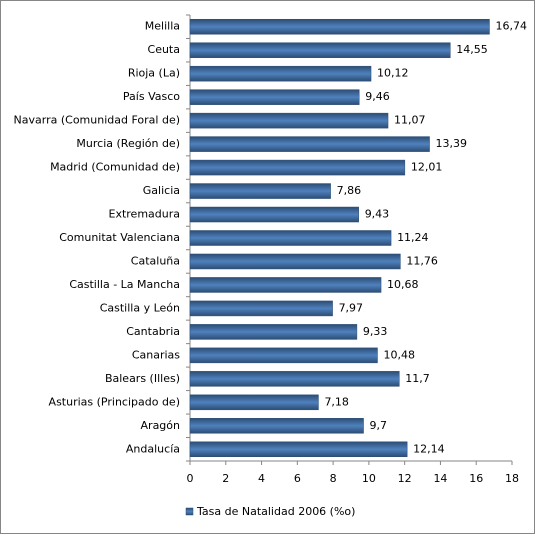 This screenshot has width=535, height=534. I want to click on value-label: 9,7, so click(379, 425).